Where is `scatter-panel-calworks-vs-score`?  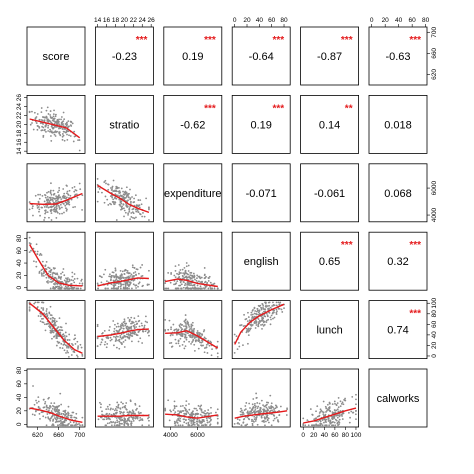 scatter-panel-calworks-vs-score is located at coordinates (56, 406).